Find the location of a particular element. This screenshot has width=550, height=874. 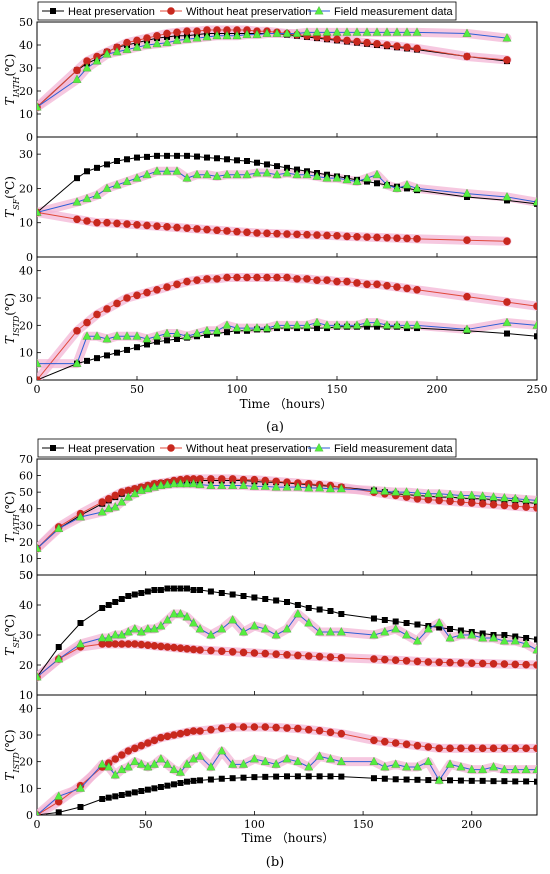

y-tick-label: 10 is located at coordinates (26, 353).